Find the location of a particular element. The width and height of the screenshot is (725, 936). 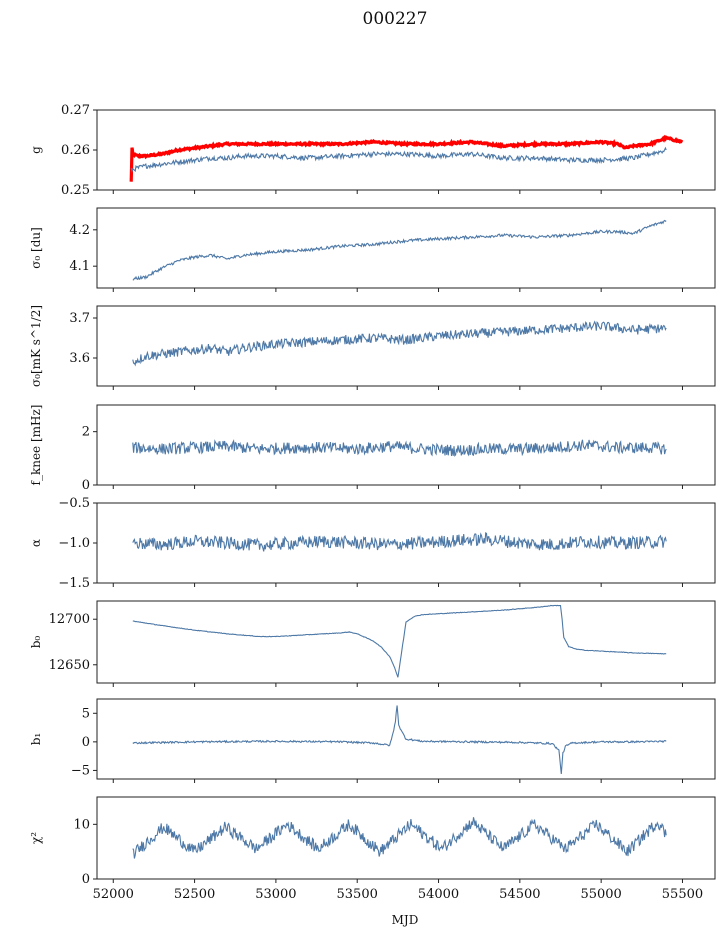

panel-b1: −5 0 5 b₁ is located at coordinates (372, 740).